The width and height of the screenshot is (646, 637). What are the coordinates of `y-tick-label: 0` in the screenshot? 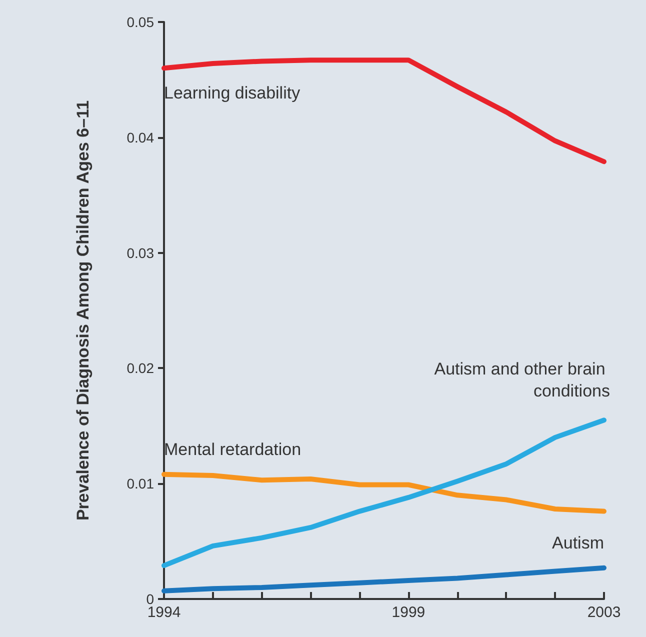 It's located at (150, 599).